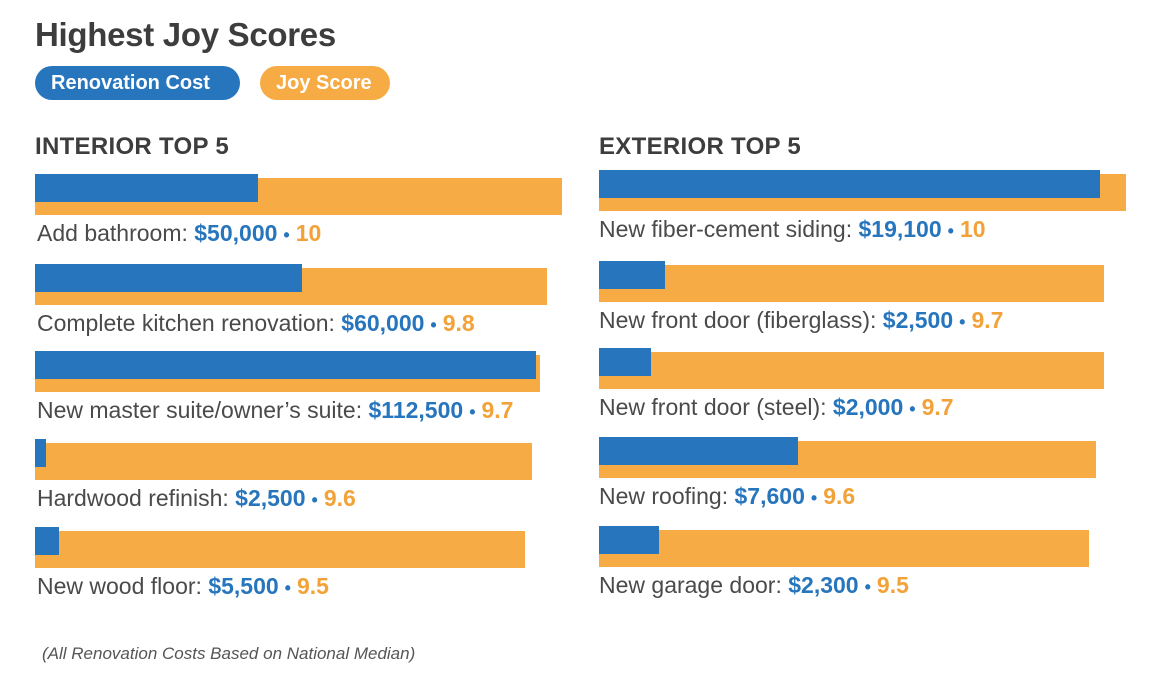 The height and width of the screenshot is (688, 1176). What do you see at coordinates (136, 498) in the screenshot?
I see `category-label: Hardwood refinish:` at bounding box center [136, 498].